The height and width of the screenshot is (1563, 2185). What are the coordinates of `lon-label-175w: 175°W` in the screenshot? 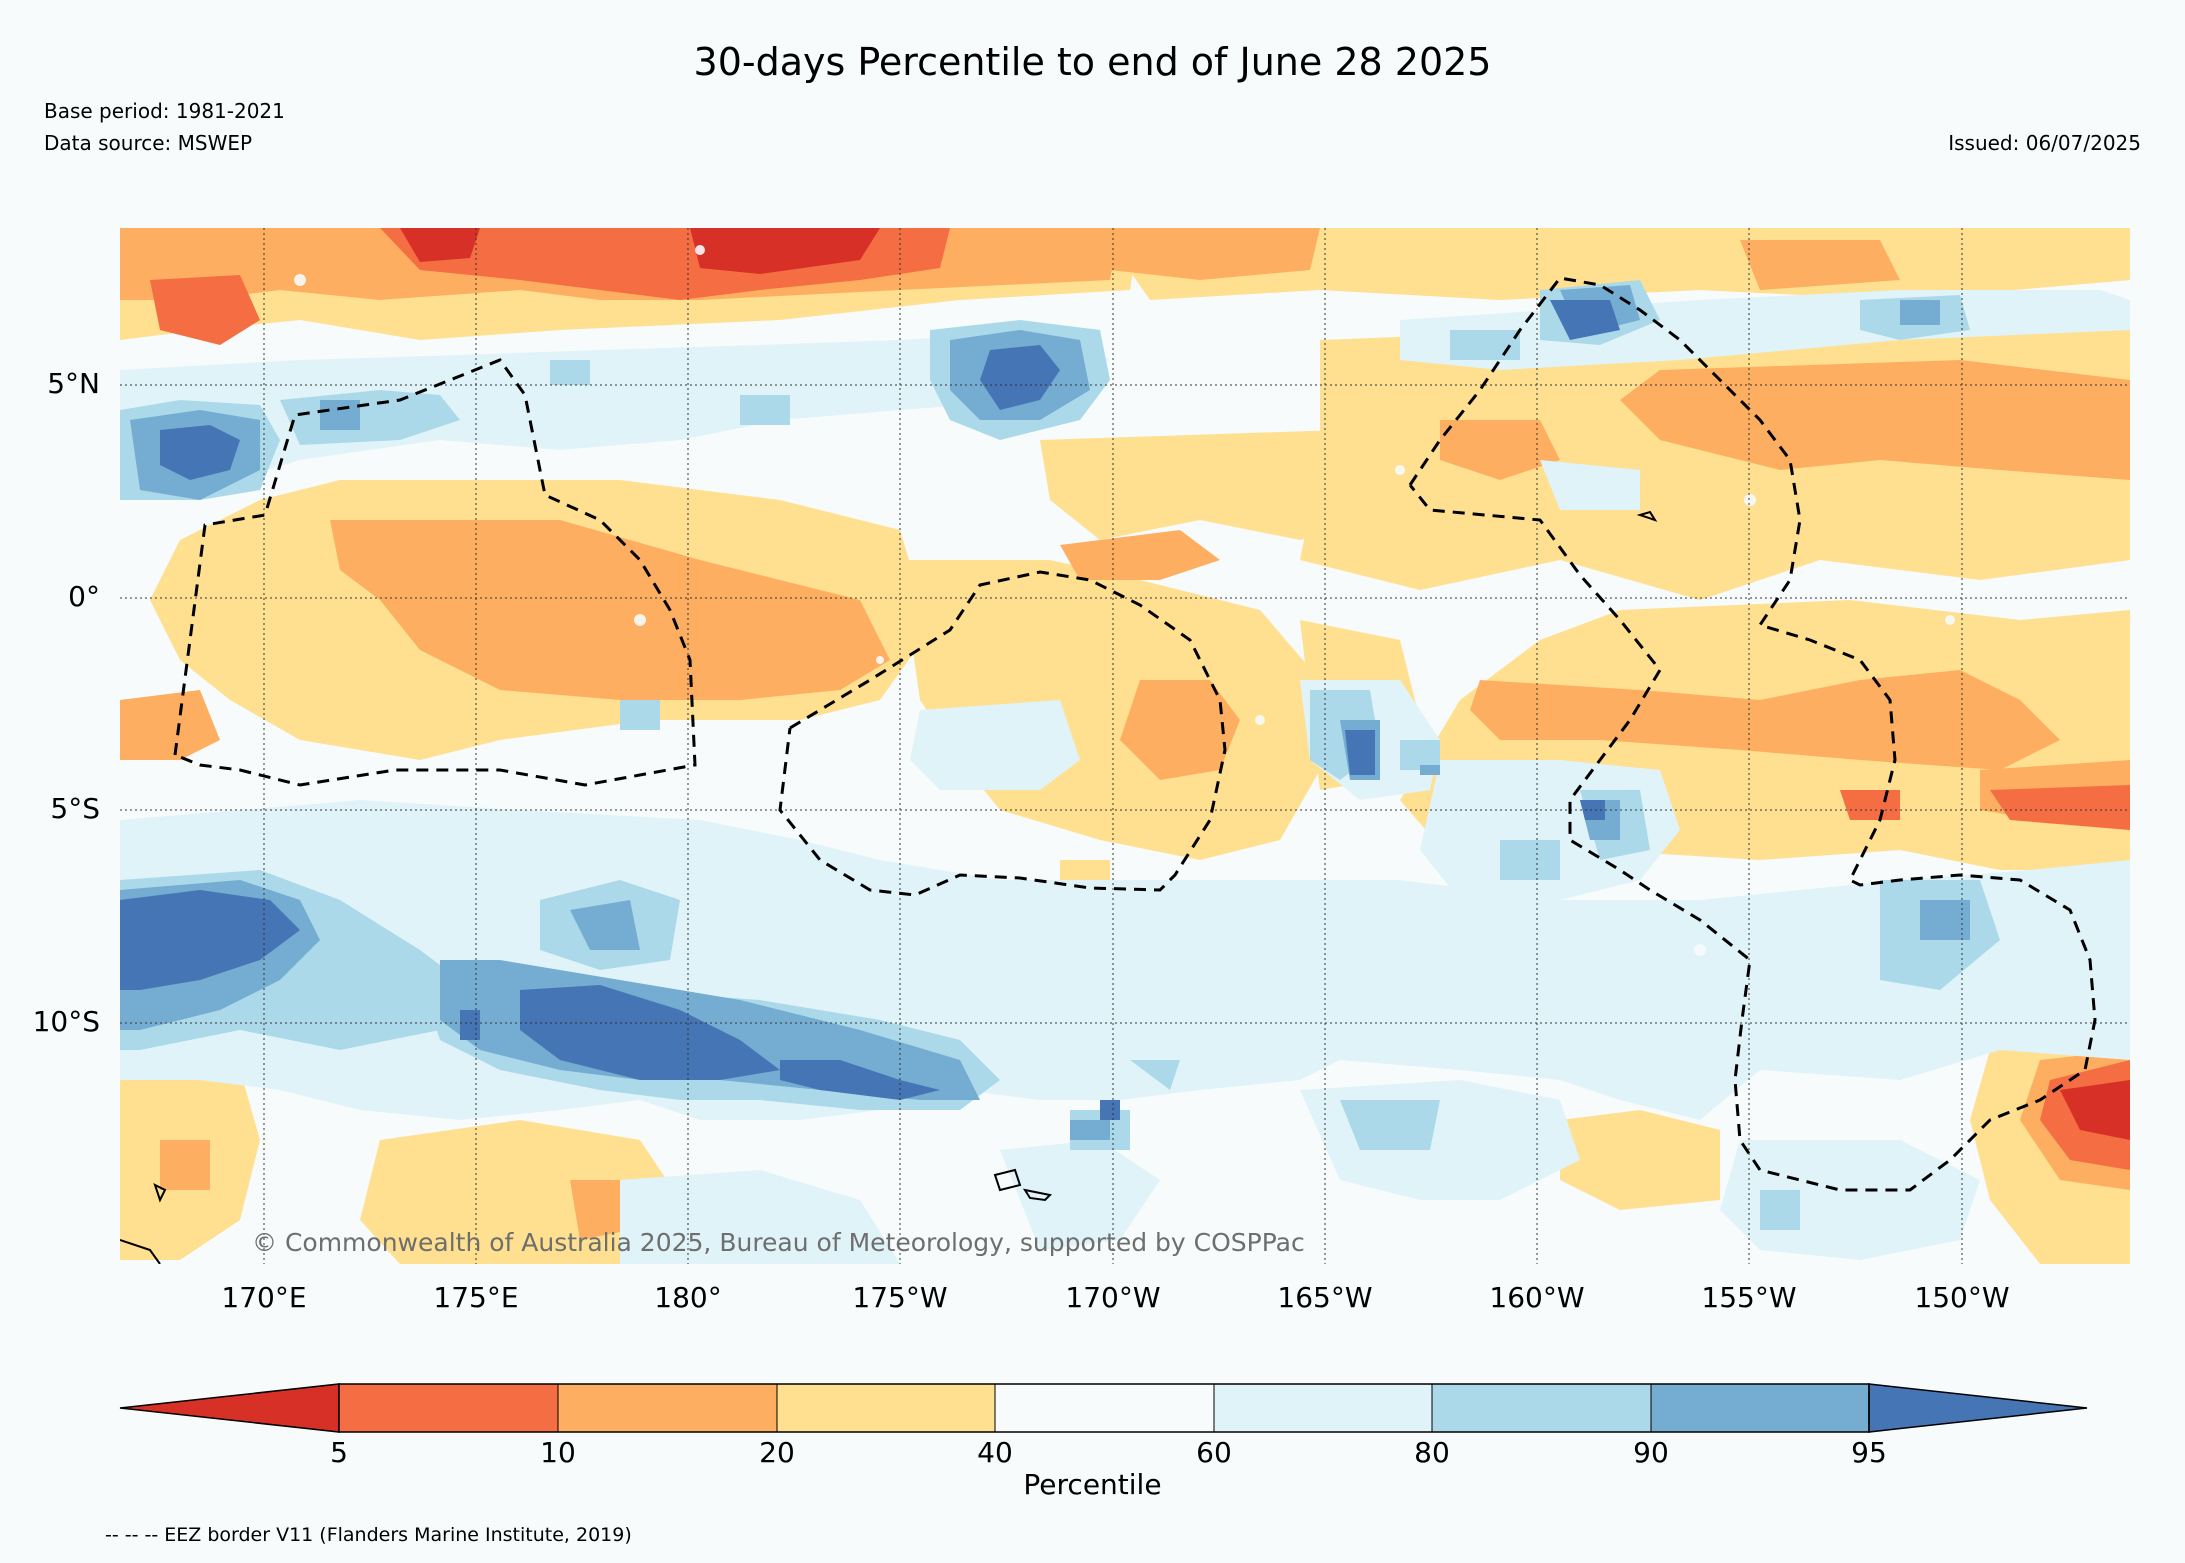 It's located at (900, 1297).